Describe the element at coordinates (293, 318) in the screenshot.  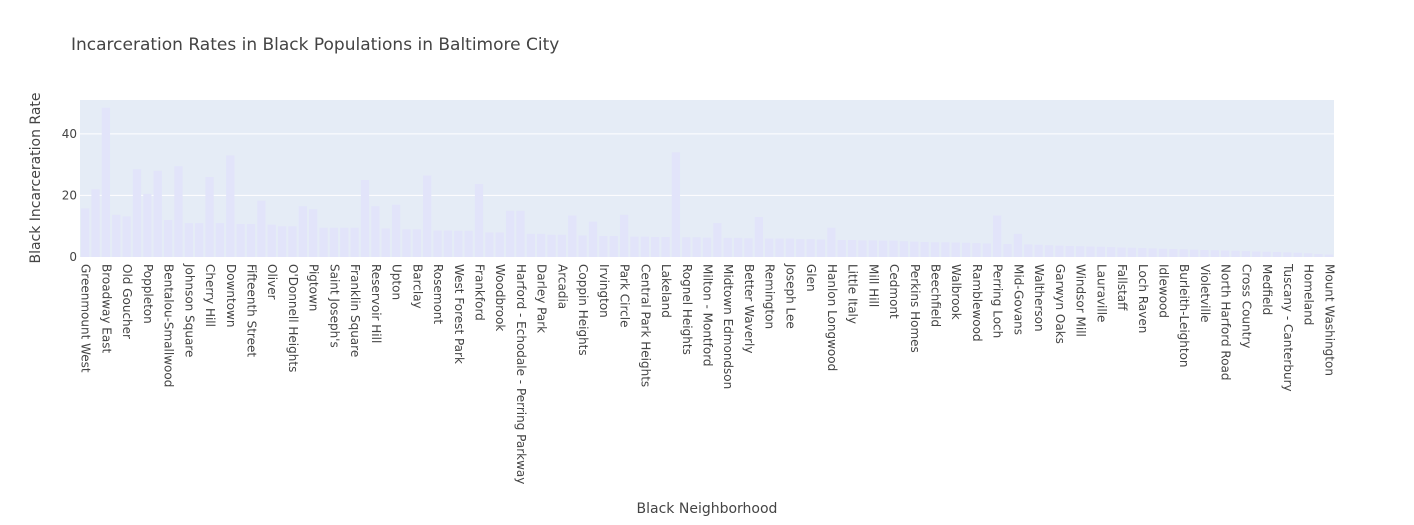
I see `x-tick-label: O'Donnell Heights` at that location.